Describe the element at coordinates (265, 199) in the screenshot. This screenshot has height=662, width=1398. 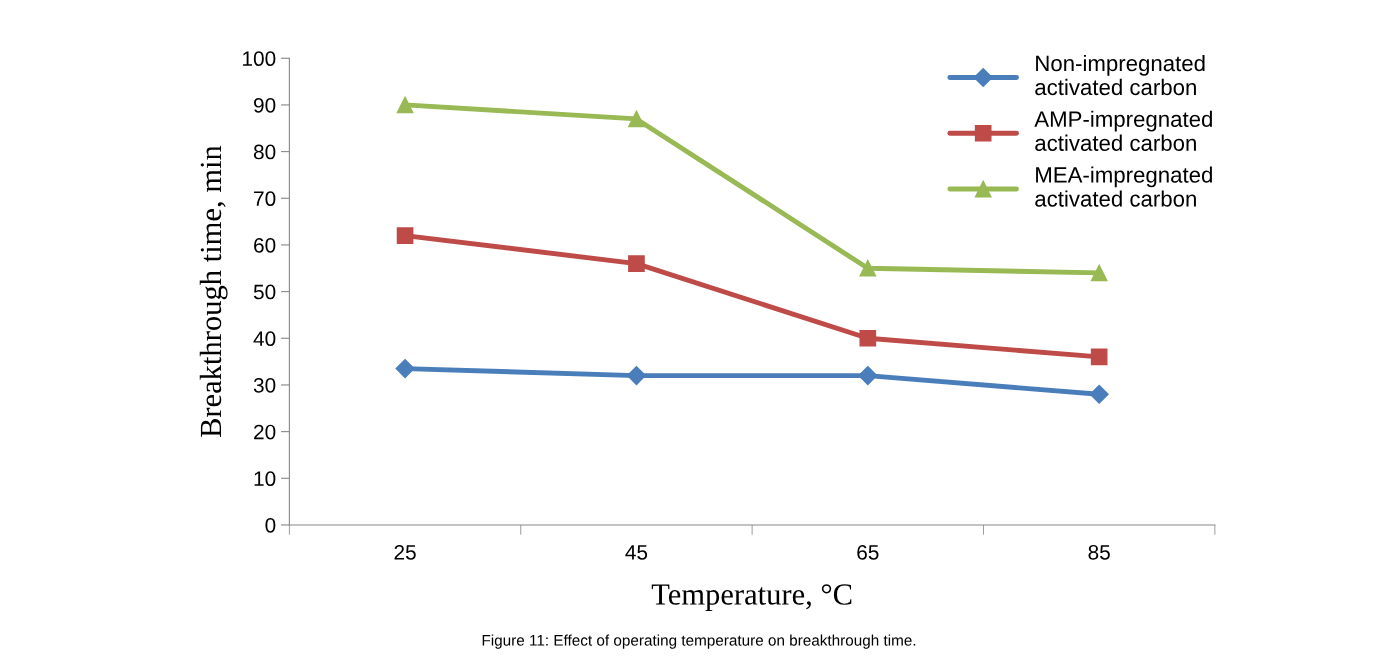
I see `y-tick-label: 70` at that location.